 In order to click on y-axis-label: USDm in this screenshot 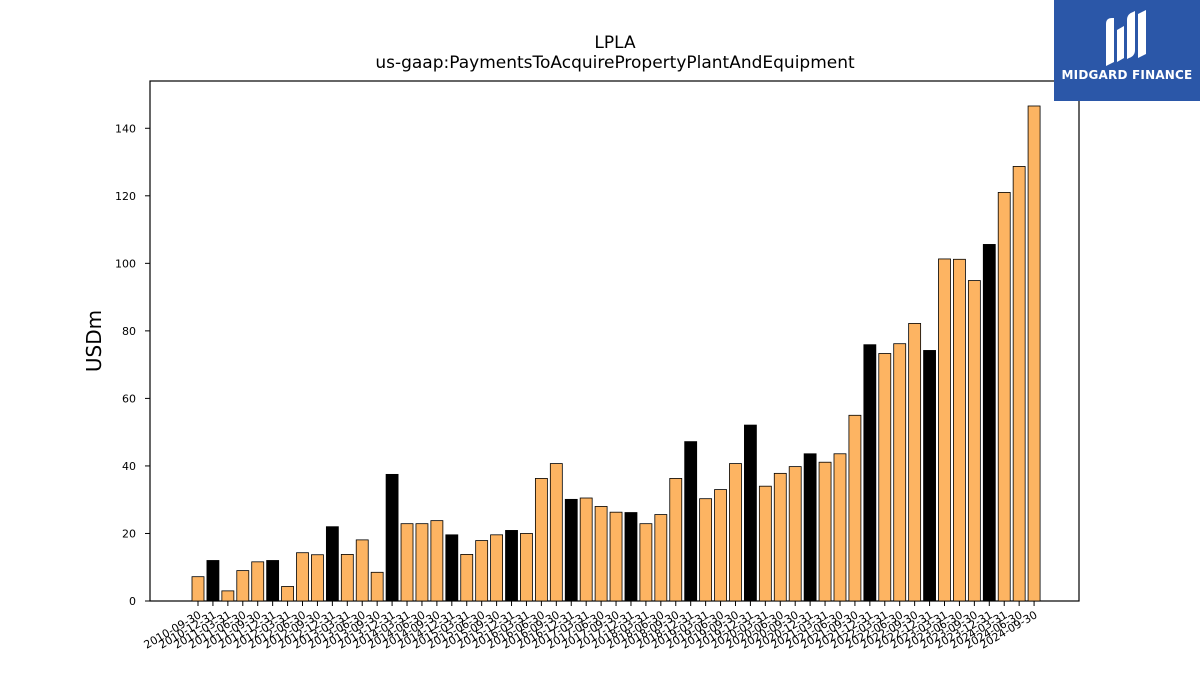, I will do `click(94, 341)`.